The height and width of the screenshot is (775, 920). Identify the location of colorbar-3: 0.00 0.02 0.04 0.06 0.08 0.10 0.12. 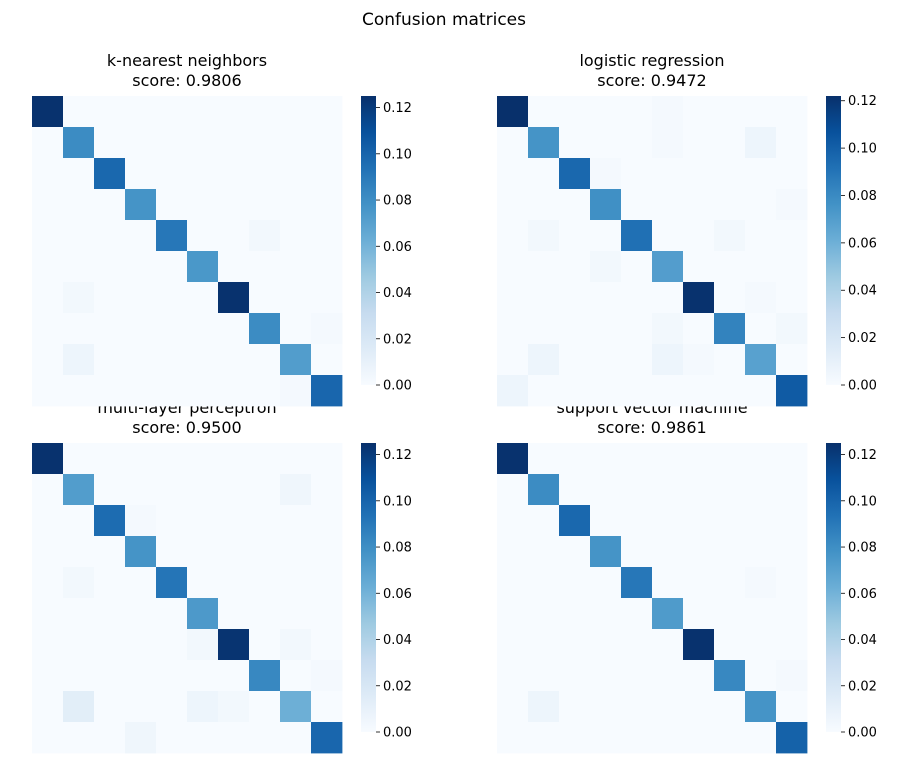
(851, 592).